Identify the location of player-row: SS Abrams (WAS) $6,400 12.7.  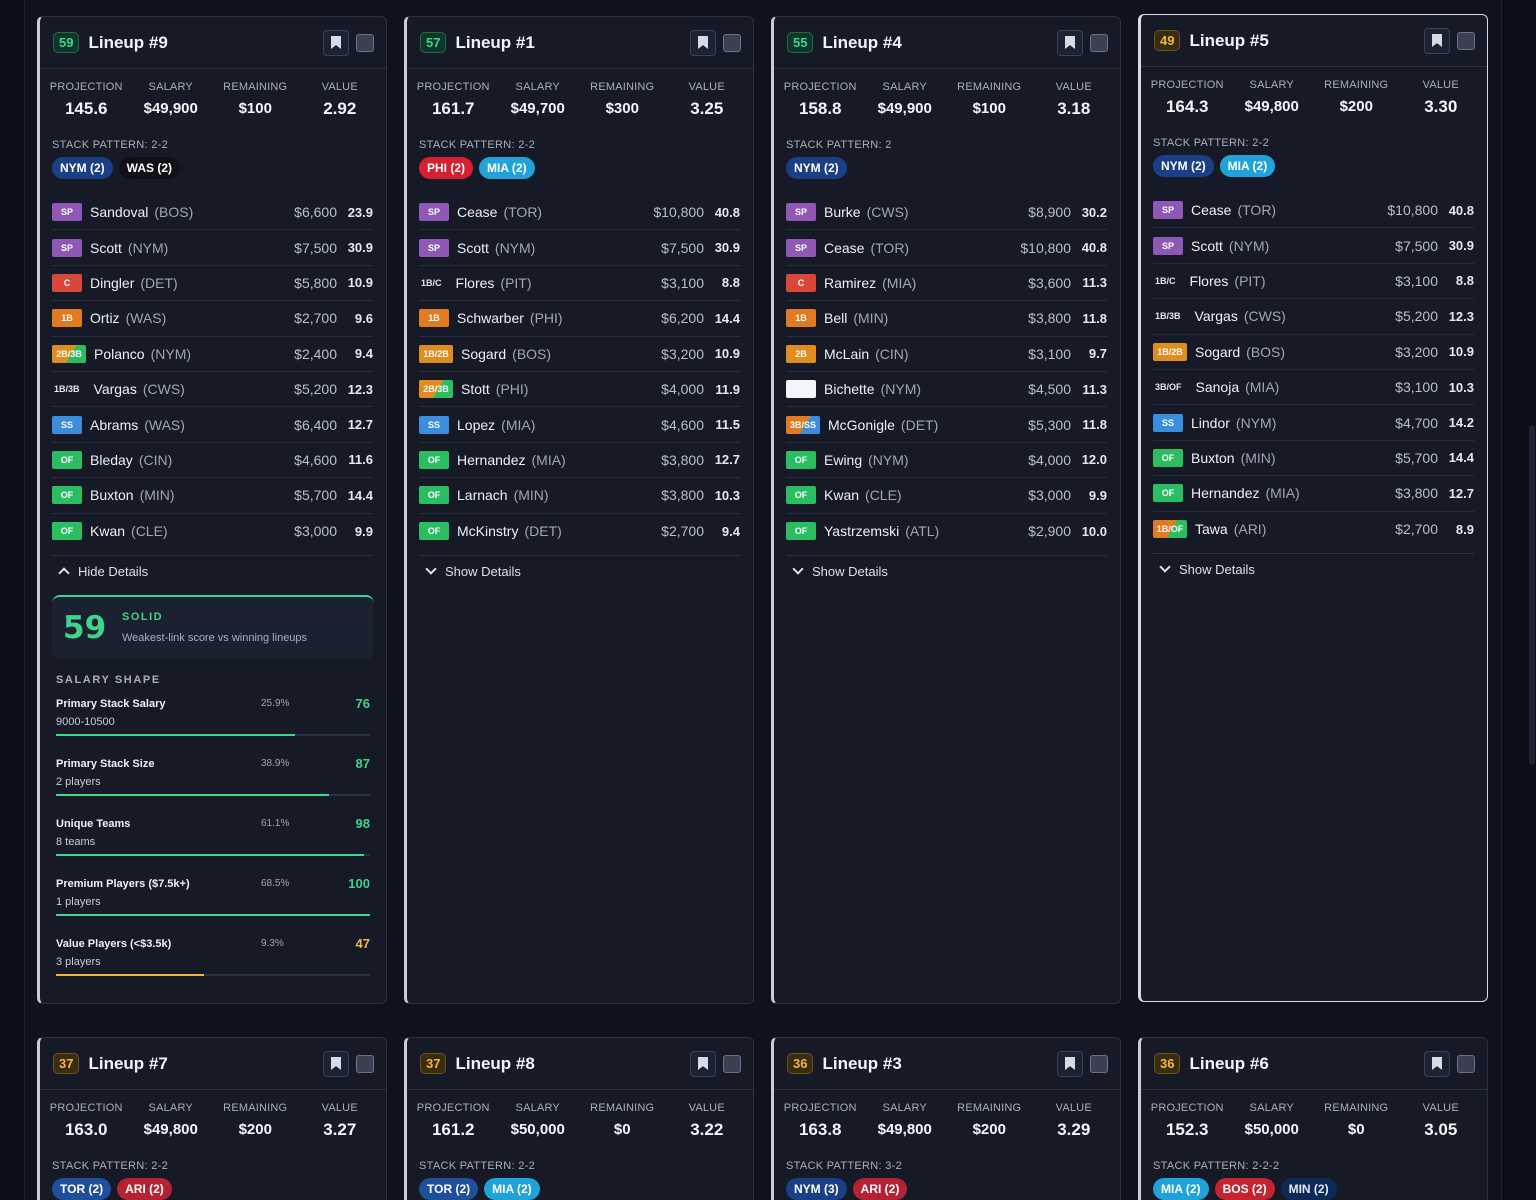
(212, 425).